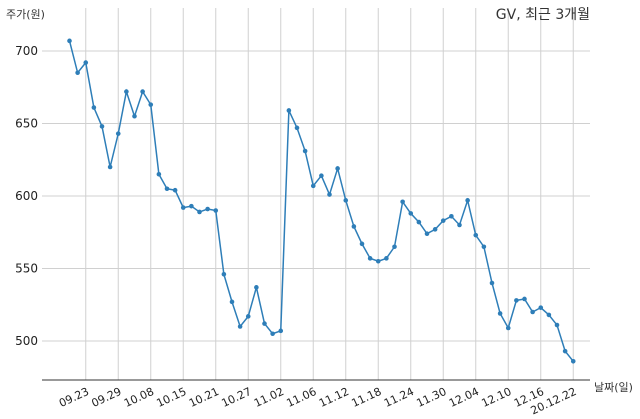 The image size is (640, 419). I want to click on x-tick-label: 10.27, so click(236, 397).